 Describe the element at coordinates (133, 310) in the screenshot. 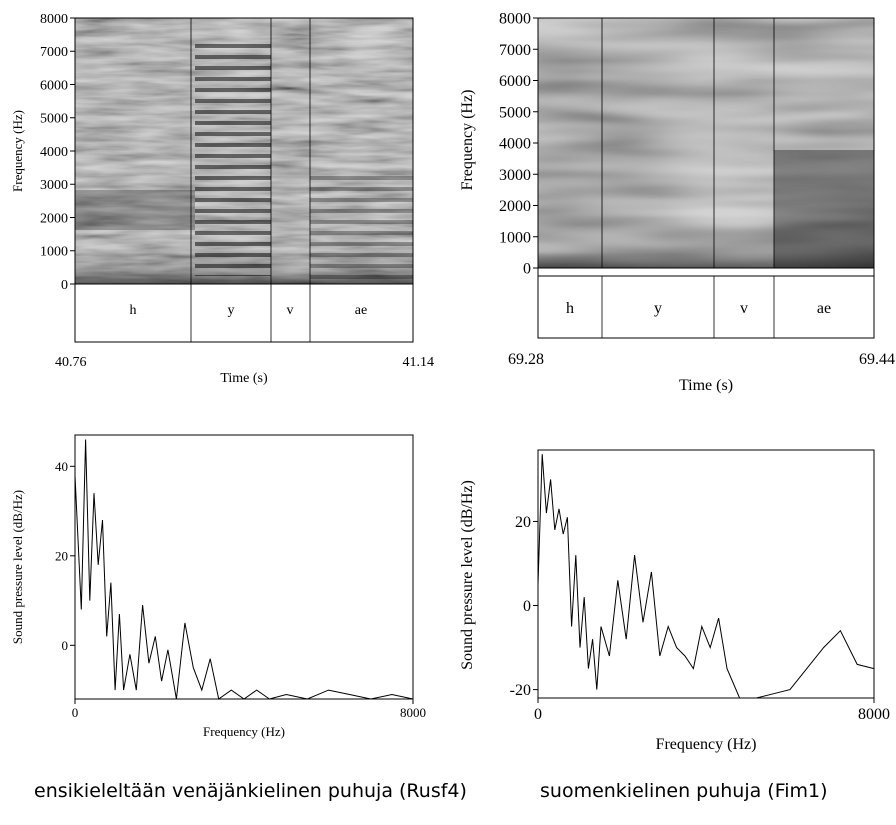

I see `tier-left-label-h: h` at that location.